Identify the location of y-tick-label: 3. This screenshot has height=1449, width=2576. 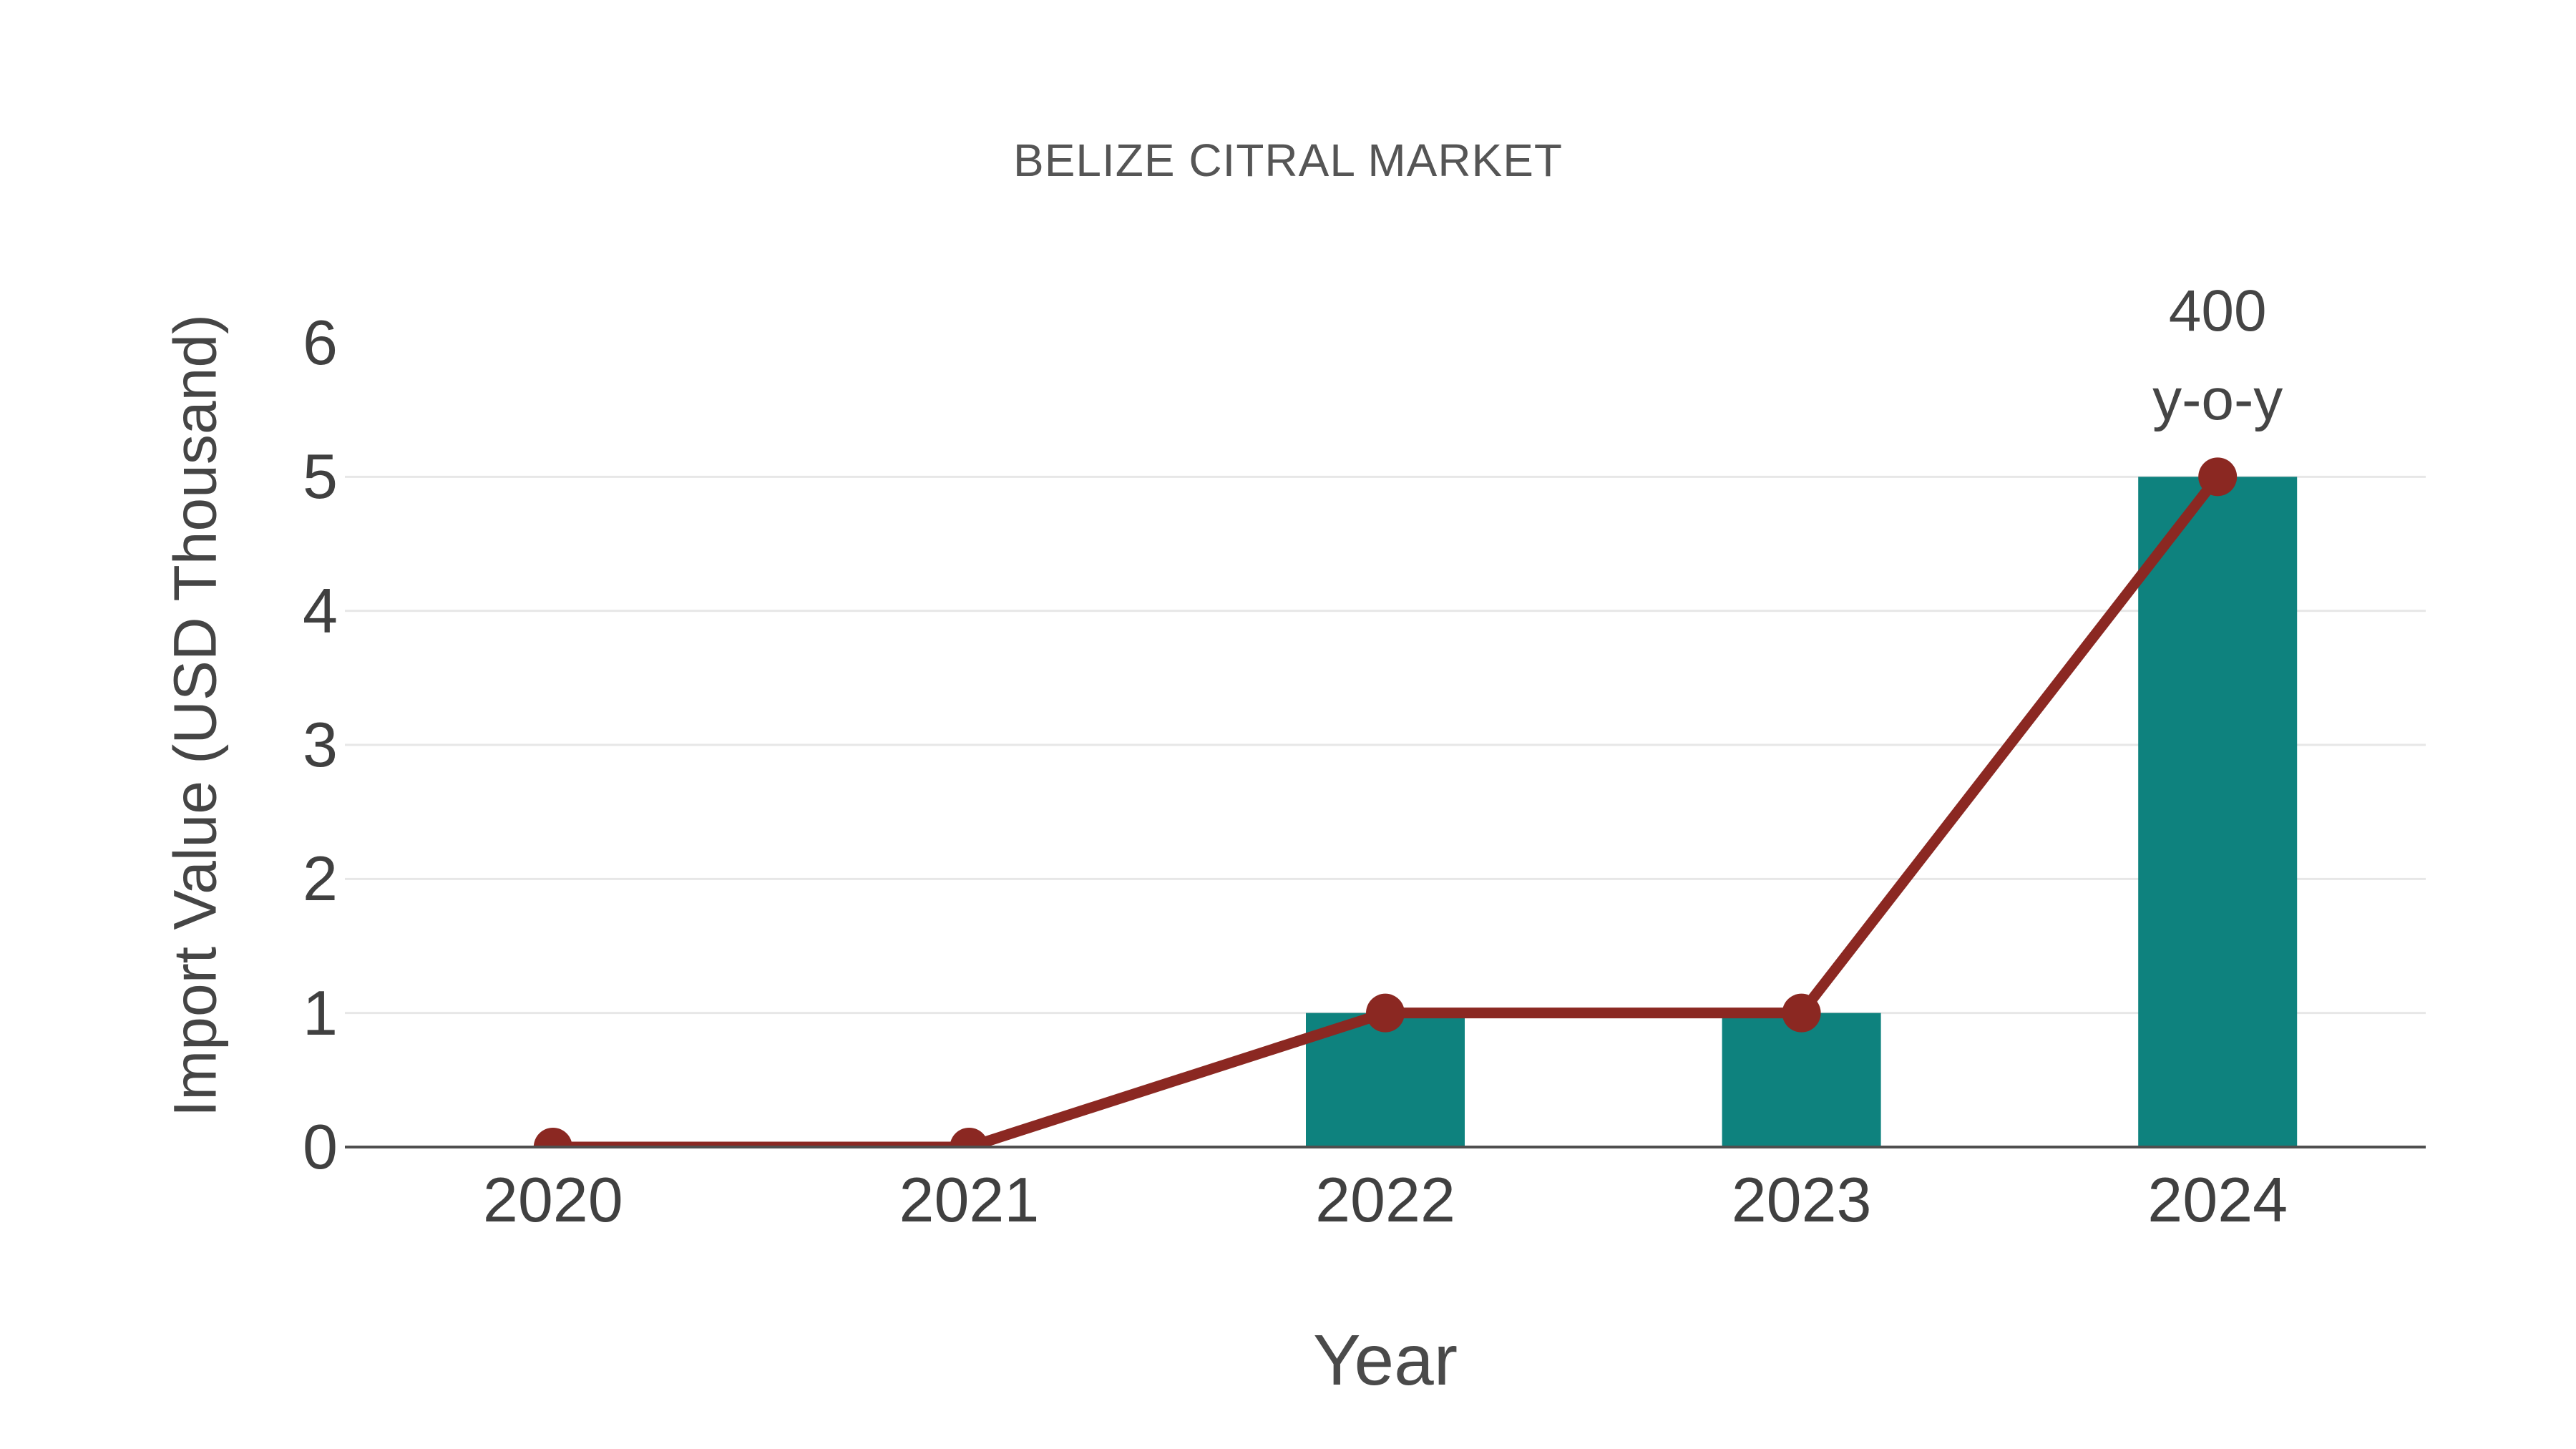
(320, 744).